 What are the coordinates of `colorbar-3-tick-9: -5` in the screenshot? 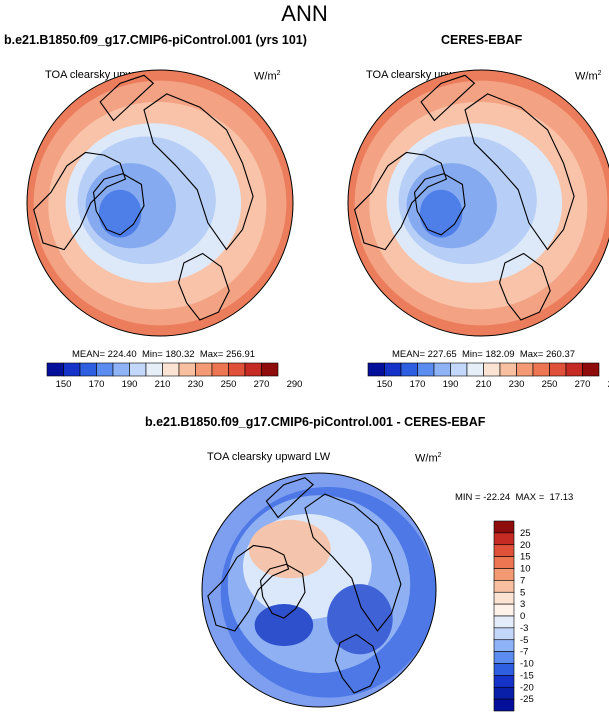 It's located at (524, 640).